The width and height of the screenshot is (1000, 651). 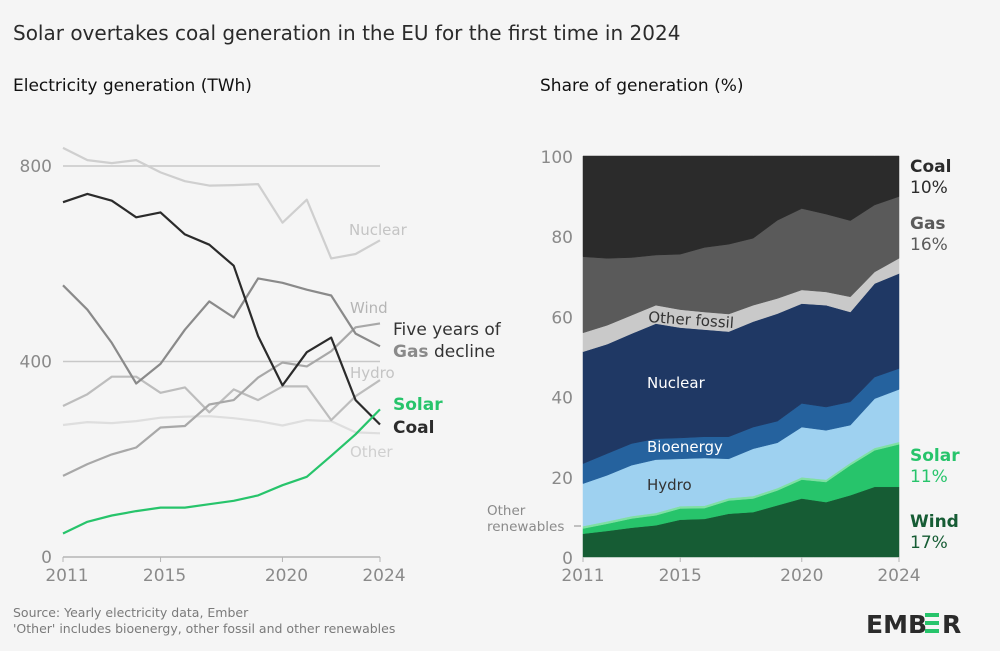 I want to click on series-label-hydro: Hydro, so click(x=372, y=373).